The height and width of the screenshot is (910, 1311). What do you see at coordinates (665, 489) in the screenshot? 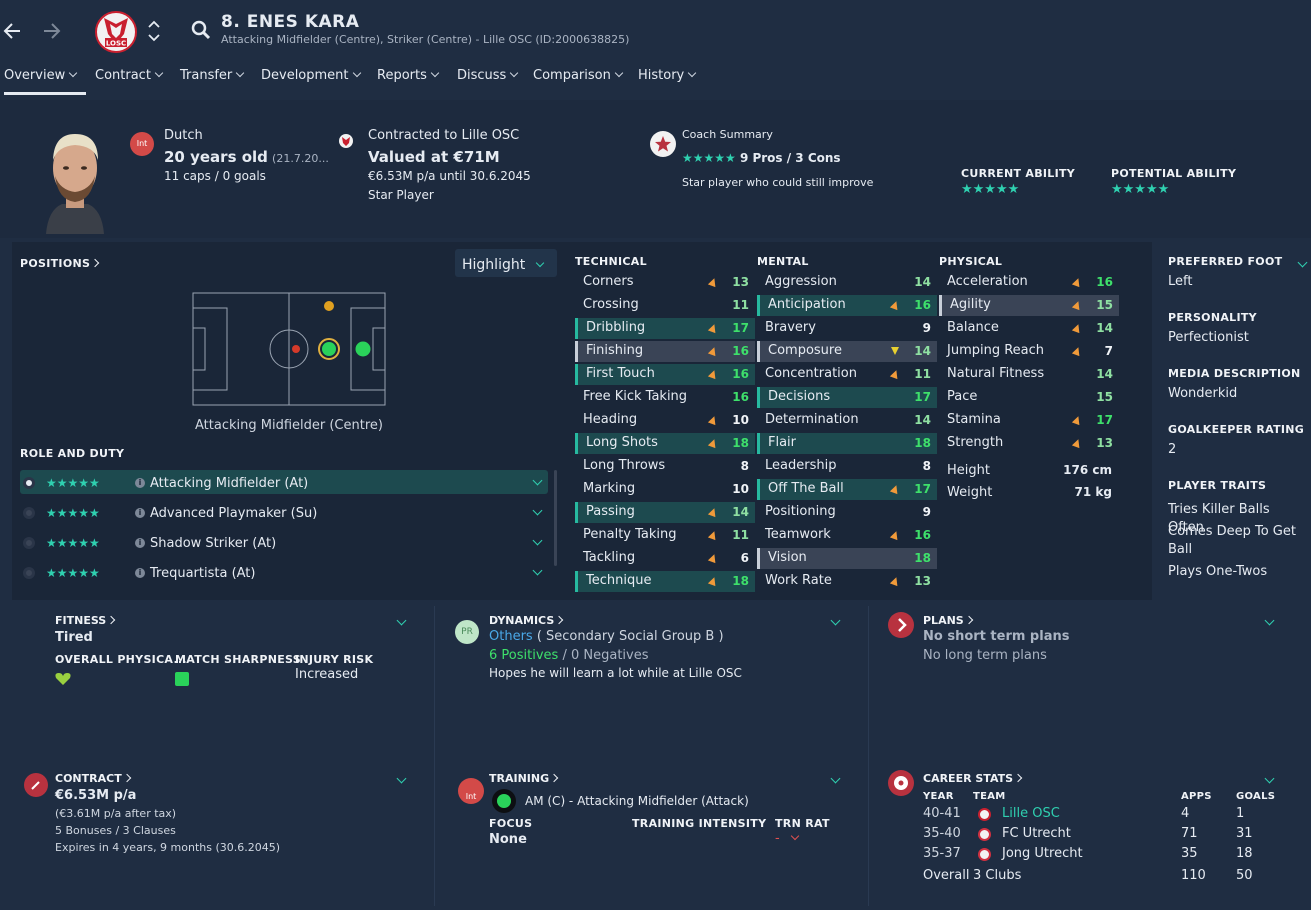
I see `attribute-row-marking: Marking 10` at bounding box center [665, 489].